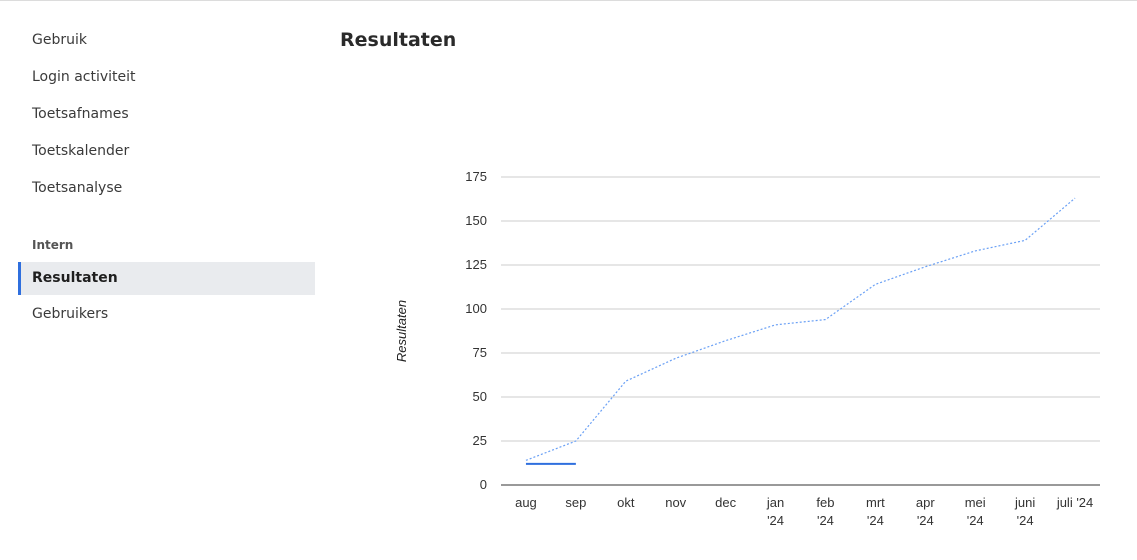 This screenshot has height=560, width=1137. I want to click on page-title: Resultaten, so click(398, 40).